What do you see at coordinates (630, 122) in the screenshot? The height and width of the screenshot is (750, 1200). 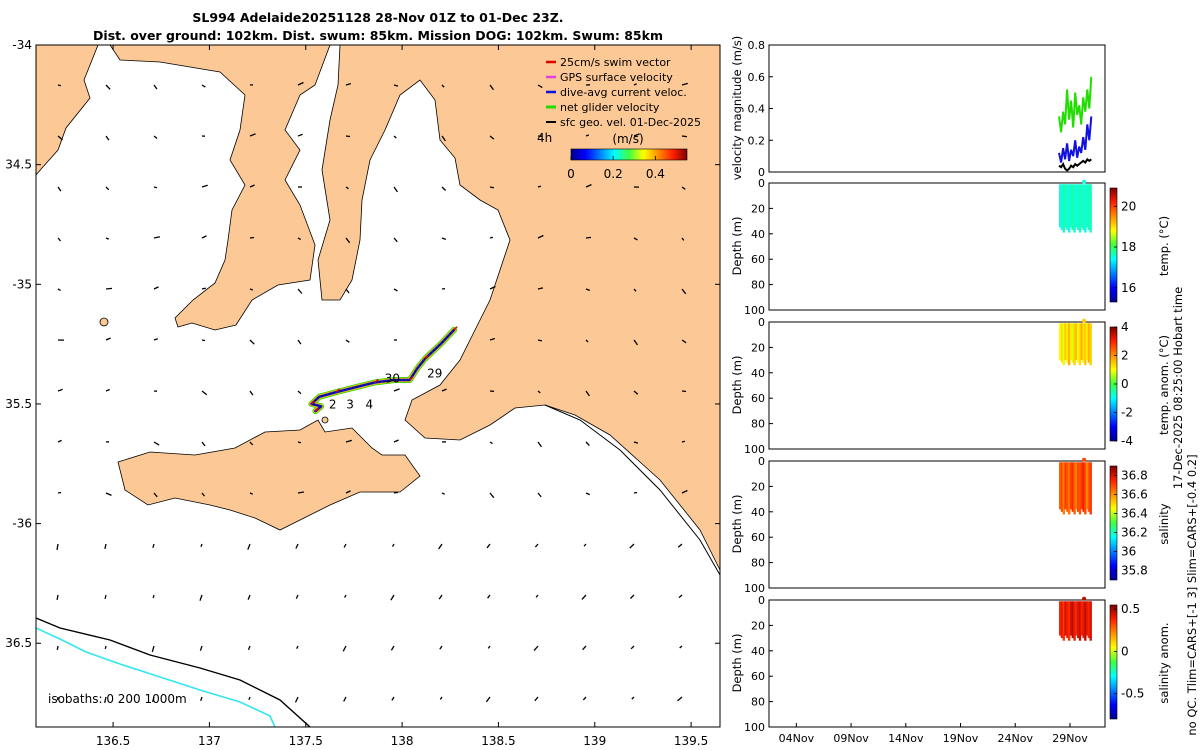 I see `legend-label: sfc geo. vel. 01-Dec-2025` at bounding box center [630, 122].